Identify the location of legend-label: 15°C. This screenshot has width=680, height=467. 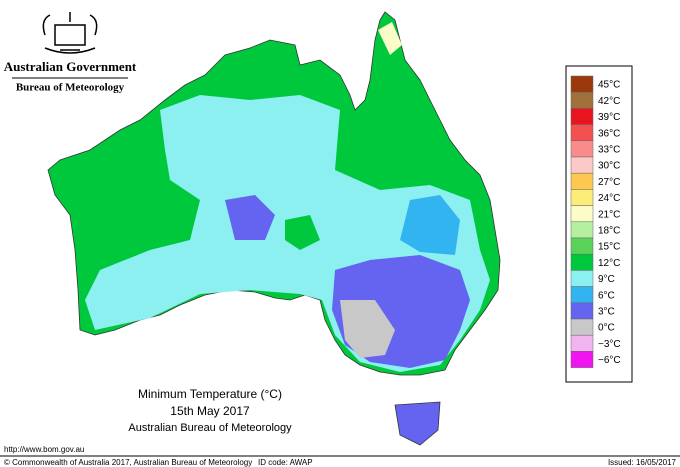
(609, 247).